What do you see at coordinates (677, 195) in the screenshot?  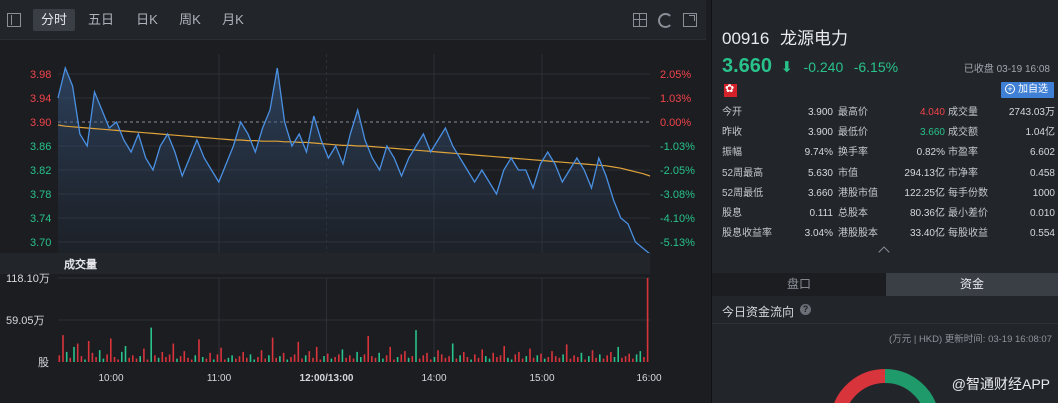 I see `percent-tick: -3.08%` at bounding box center [677, 195].